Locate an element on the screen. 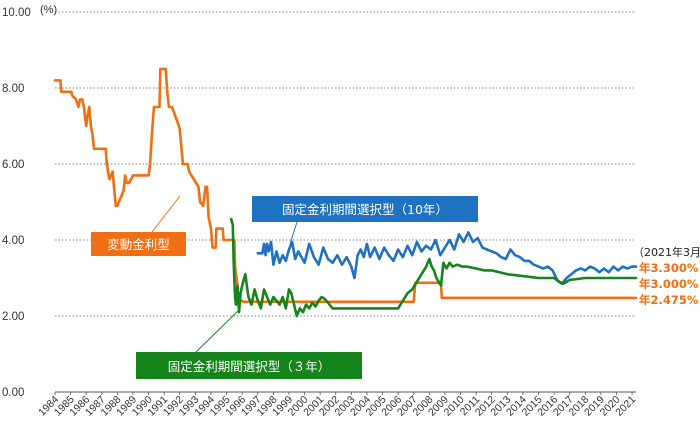 The height and width of the screenshot is (429, 700). y-tick-label-4: 8.00 is located at coordinates (13, 89).